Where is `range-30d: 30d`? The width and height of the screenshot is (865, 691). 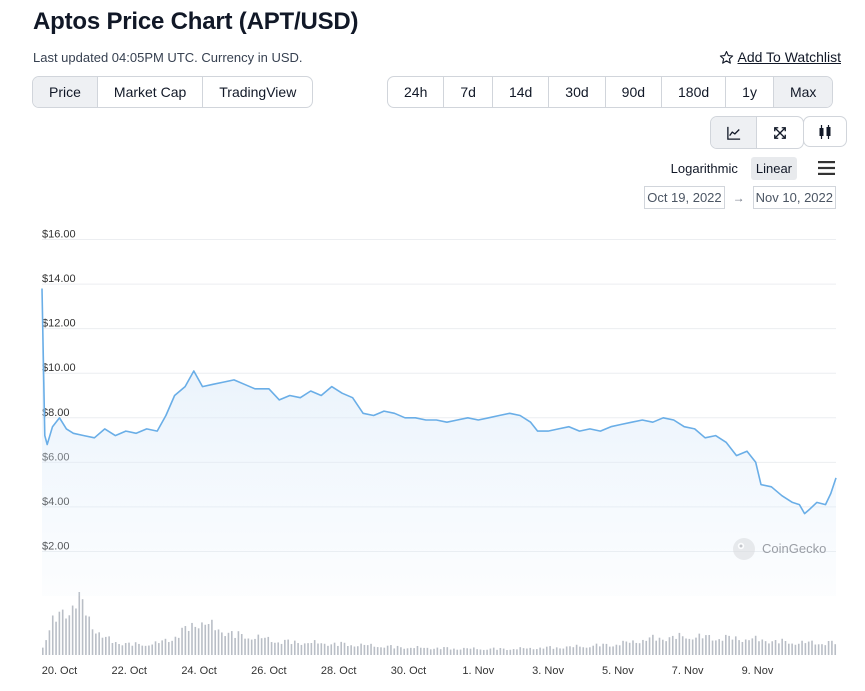 range-30d: 30d is located at coordinates (577, 92).